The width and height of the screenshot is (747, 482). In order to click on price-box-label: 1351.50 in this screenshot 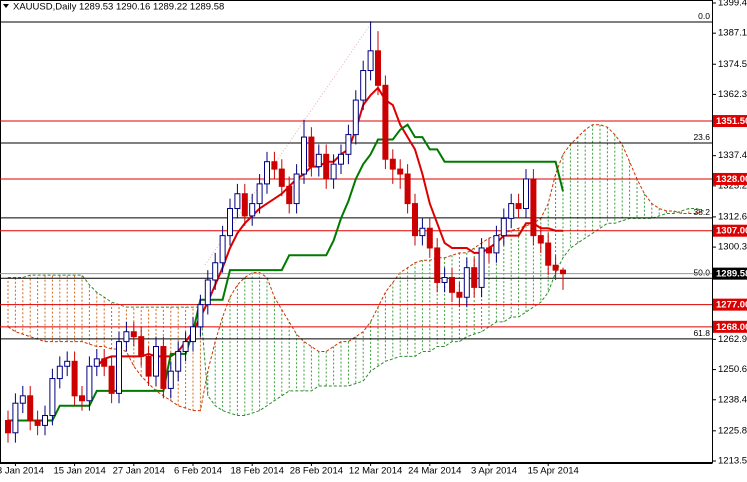, I will do `click(731, 121)`.